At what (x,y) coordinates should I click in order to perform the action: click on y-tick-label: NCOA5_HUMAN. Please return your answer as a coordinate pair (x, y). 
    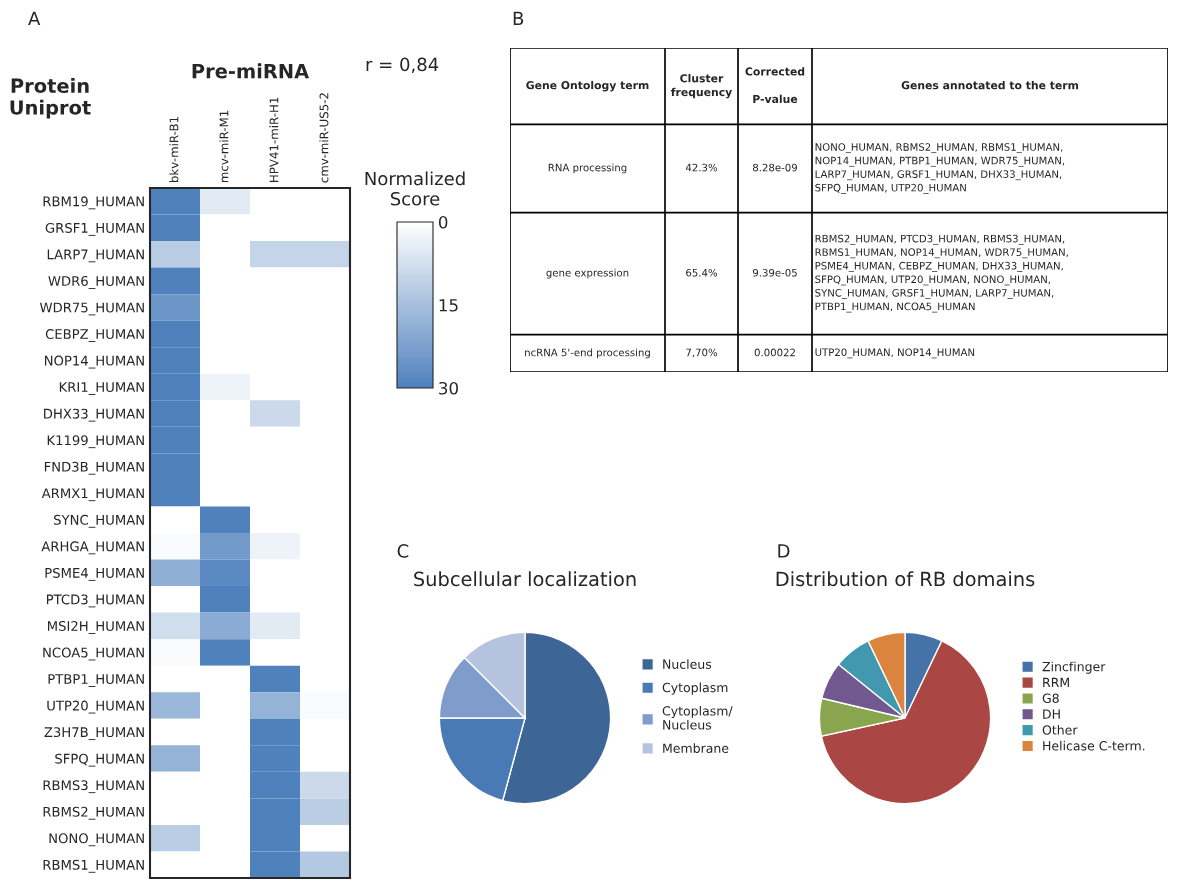
    Looking at the image, I should click on (93, 654).